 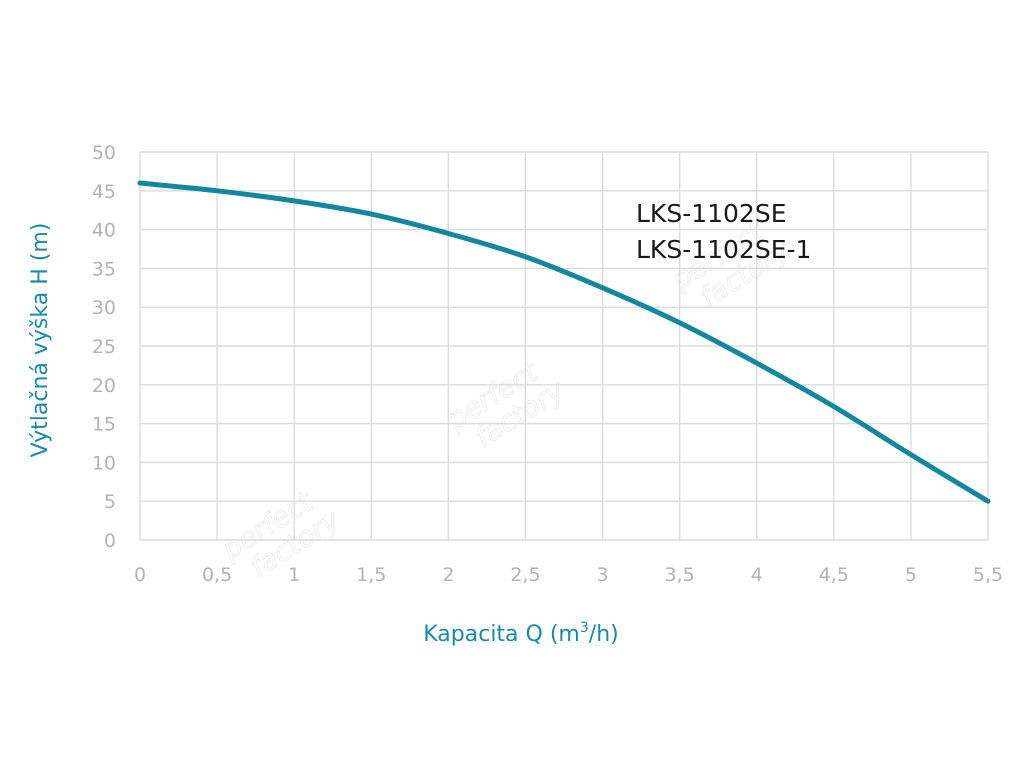 I want to click on y-tick-label: 5, so click(x=110, y=502).